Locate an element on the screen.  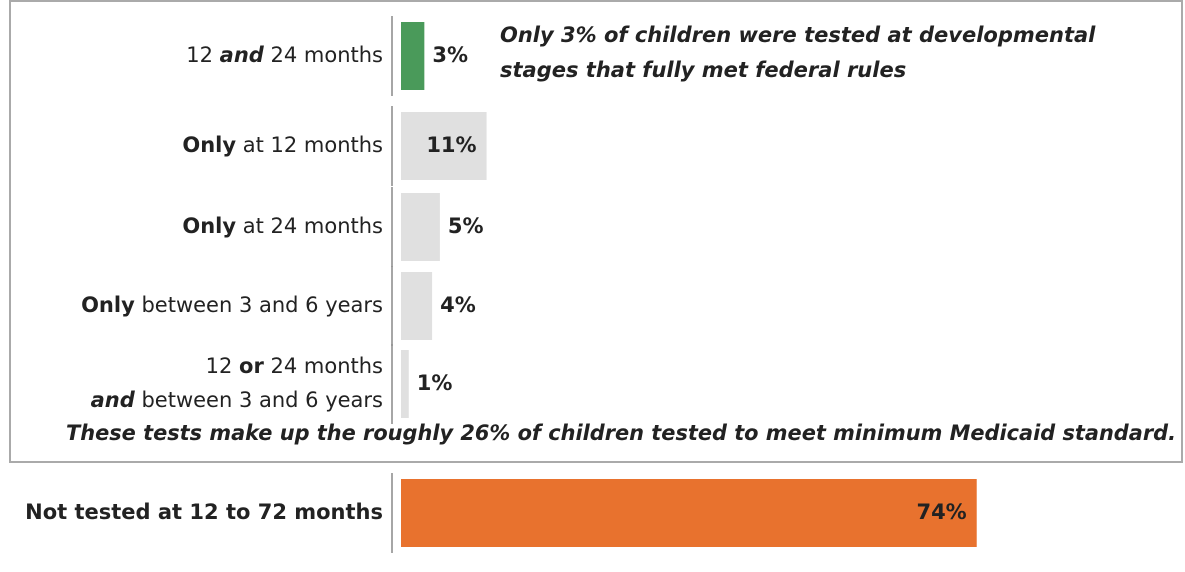
category-label: 12 or 24 months is located at coordinates (294, 366).